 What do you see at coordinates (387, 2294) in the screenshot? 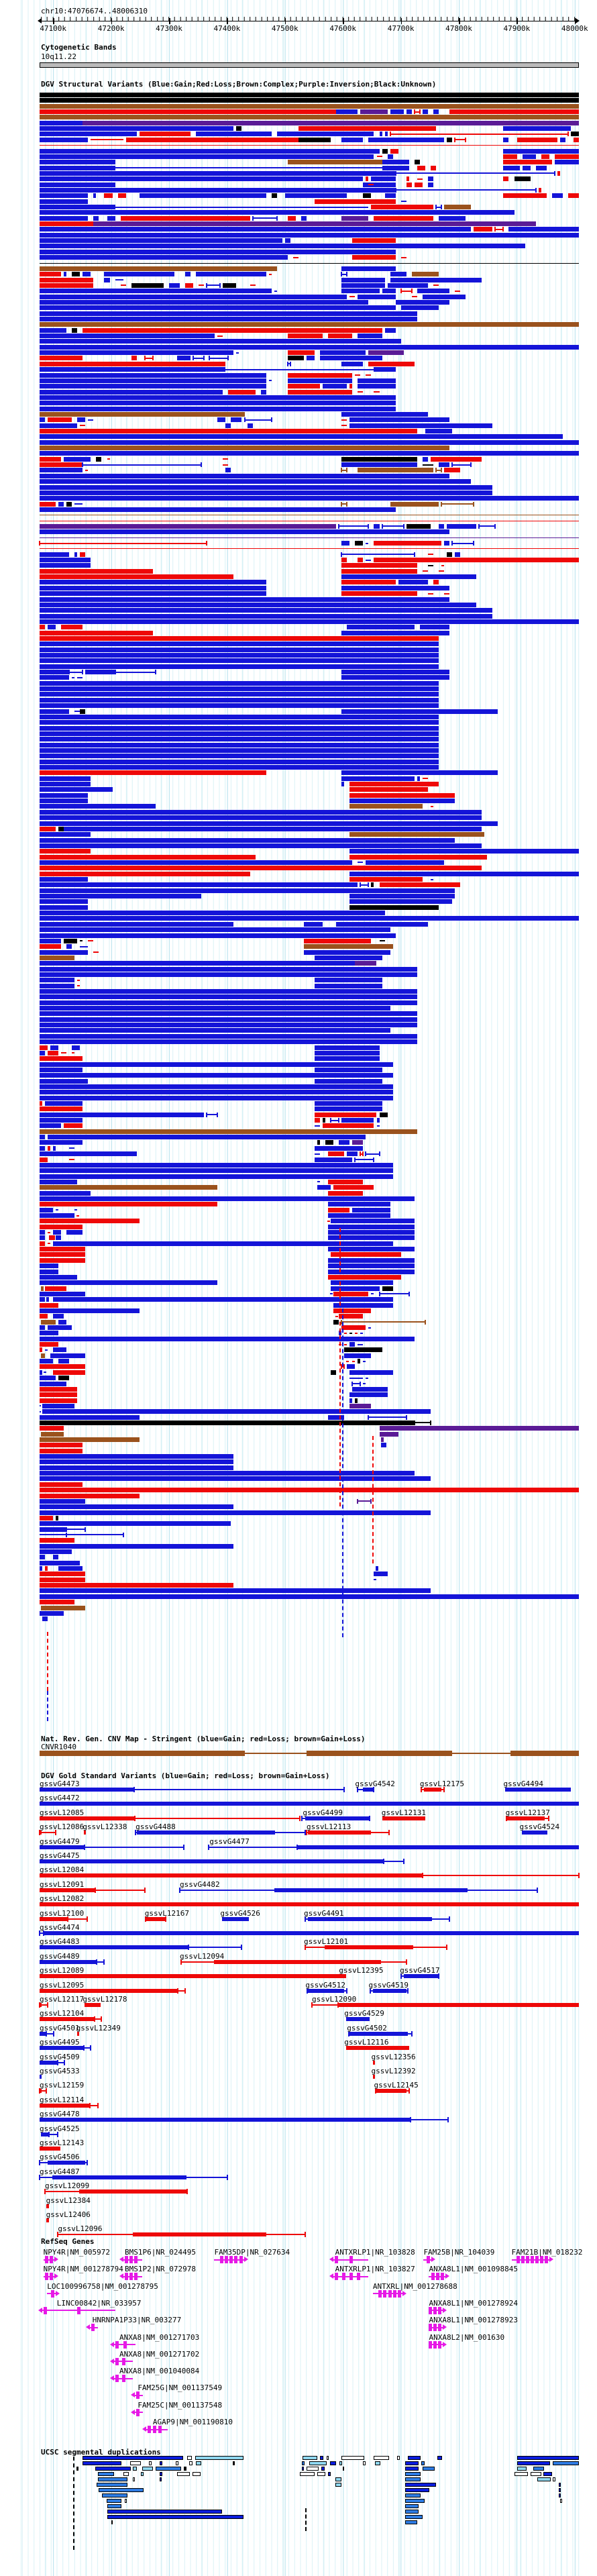
I see `gene-glyph` at bounding box center [387, 2294].